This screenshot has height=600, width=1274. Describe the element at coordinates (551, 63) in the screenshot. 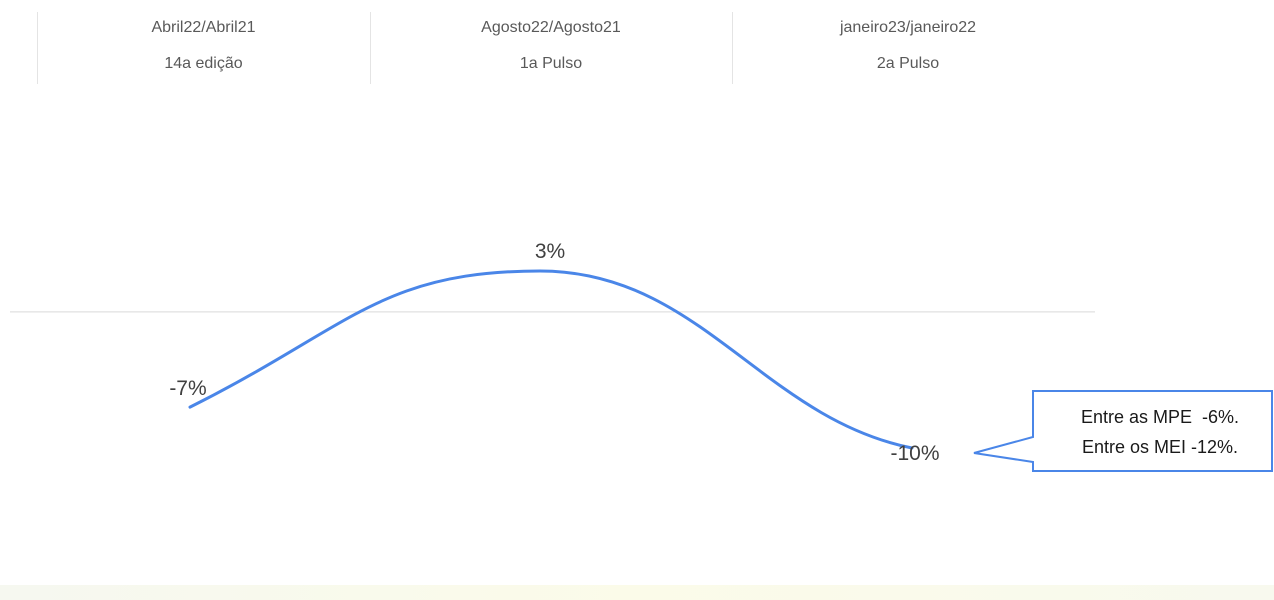

I see `period-edition-2: 1a Pulso` at that location.